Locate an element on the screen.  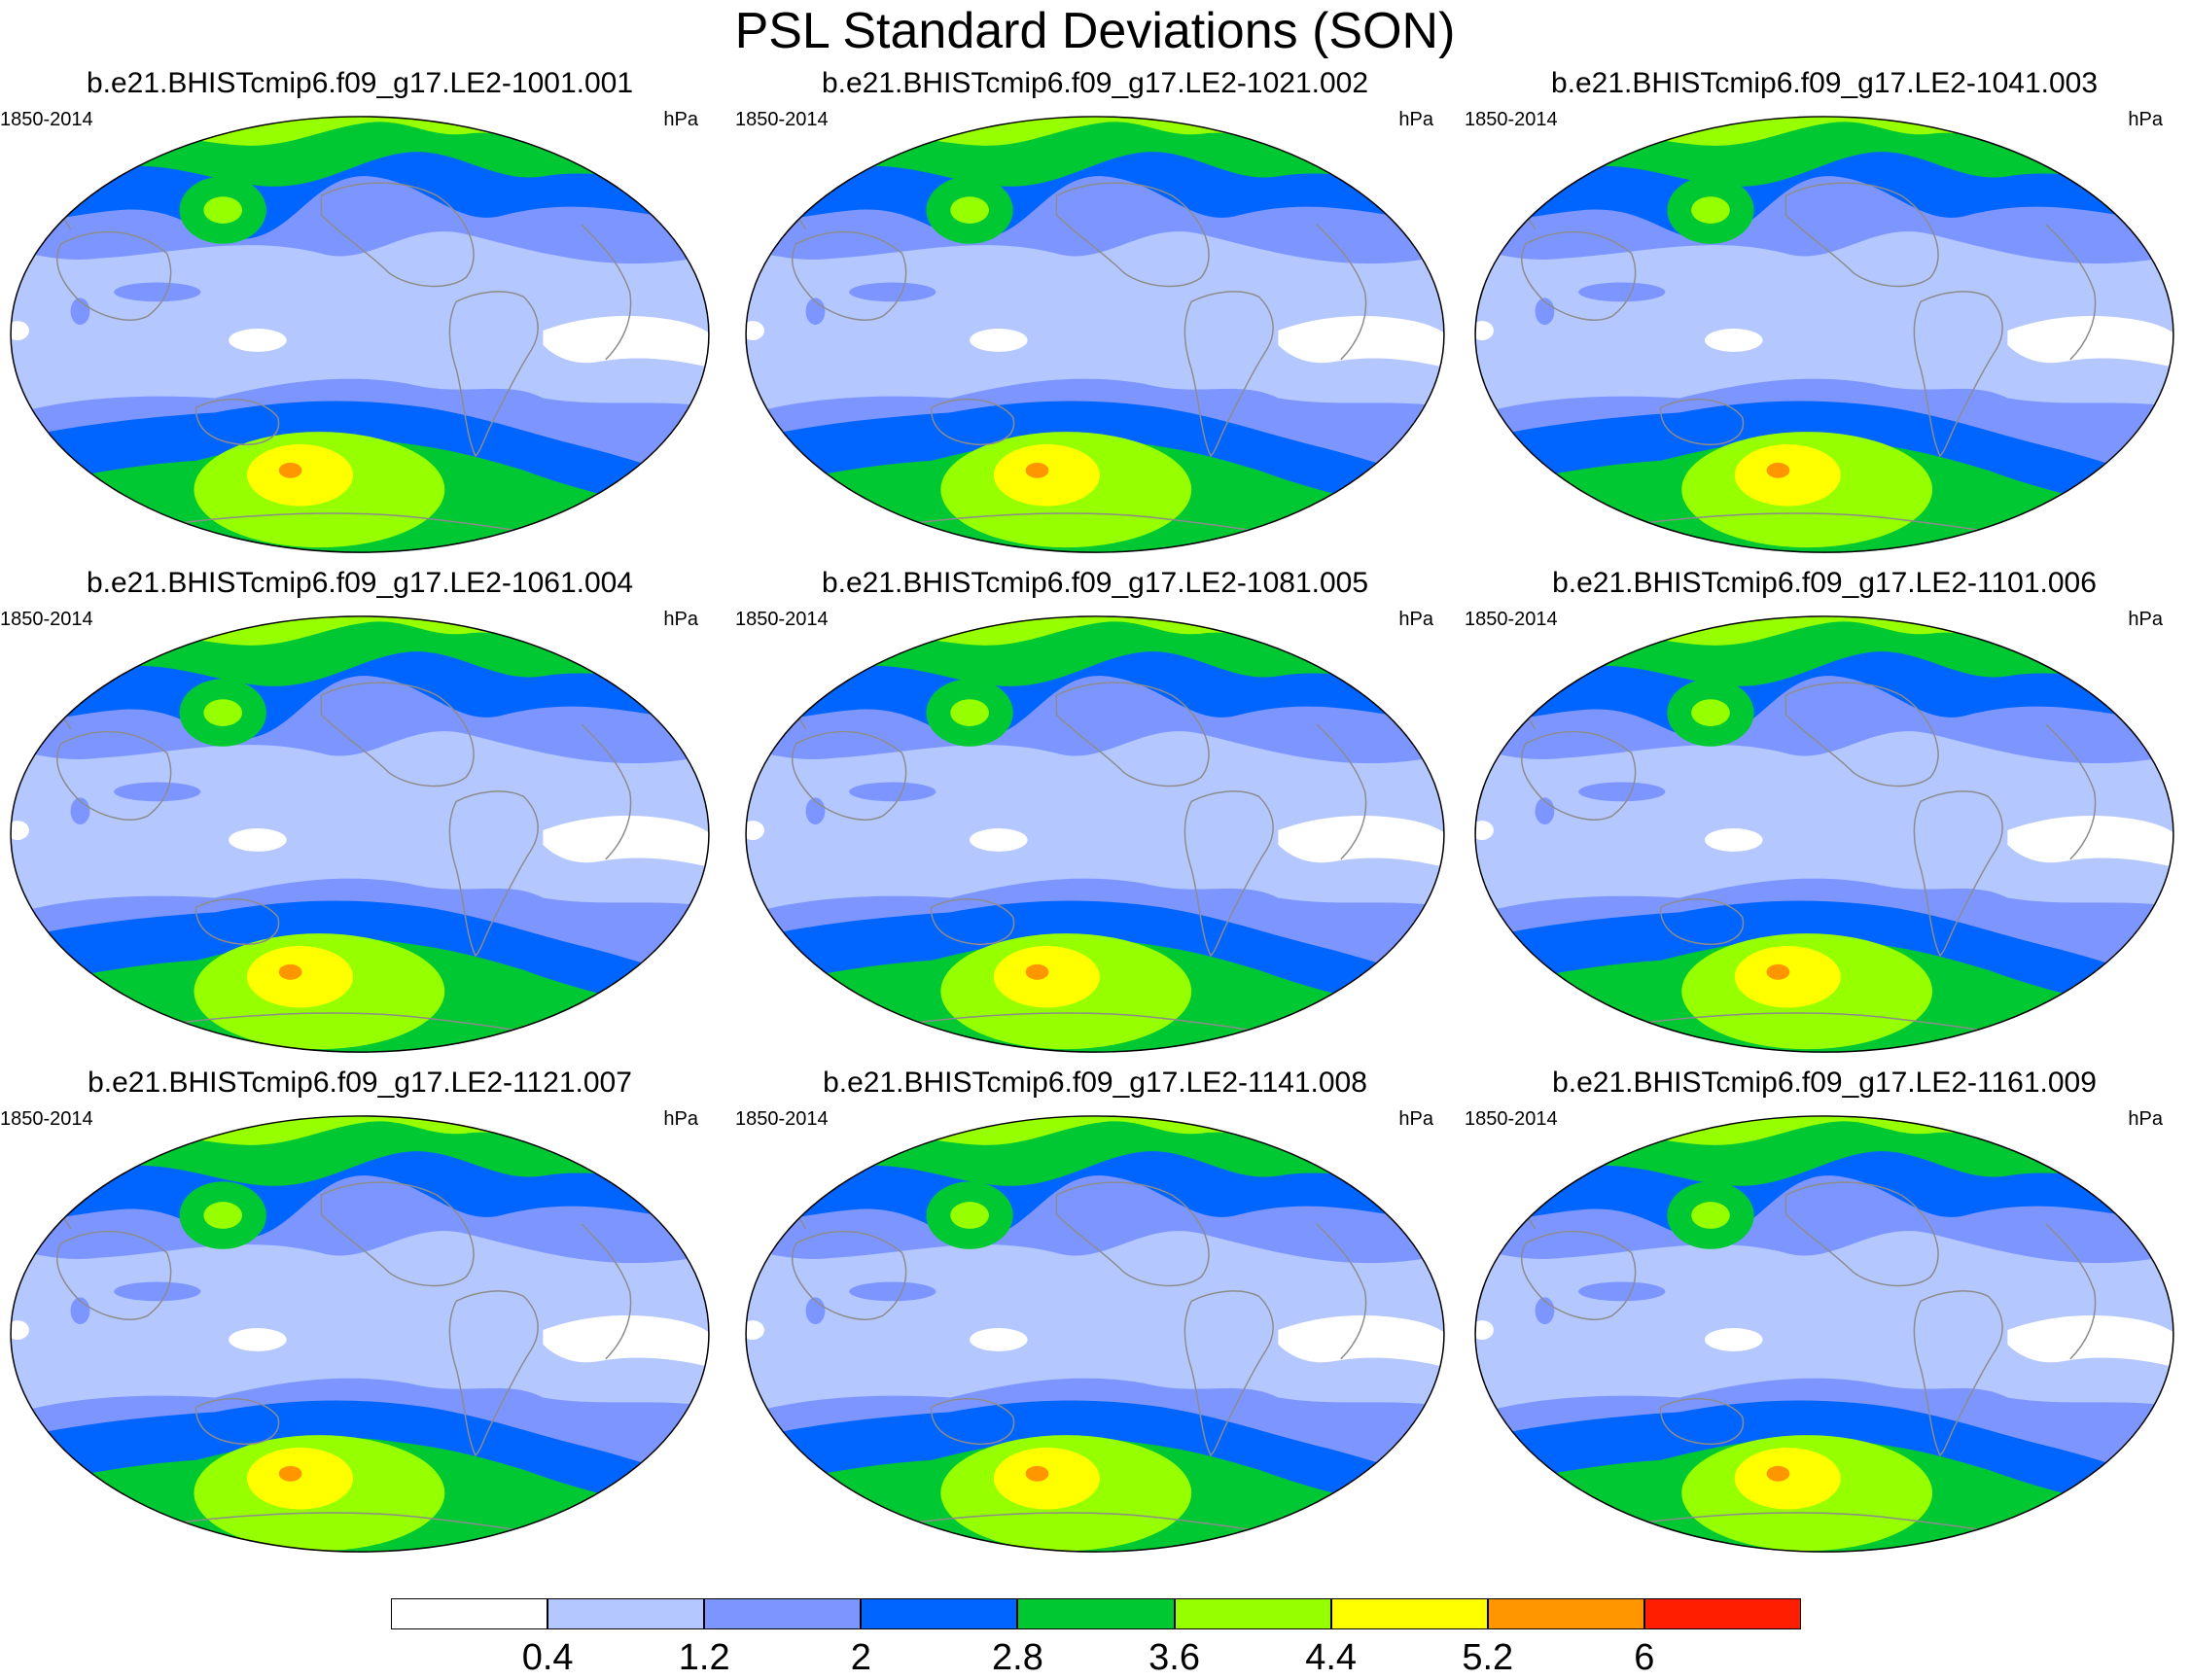
panel-title: b.e21.BHISTcmip6.f09_g17.LE2-1021.002 is located at coordinates (1095, 83).